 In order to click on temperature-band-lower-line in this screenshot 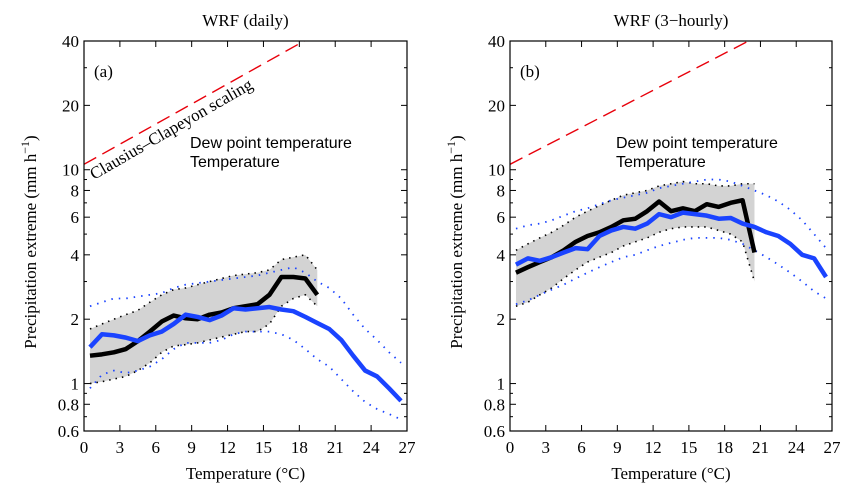, I will do `click(245, 375)`.